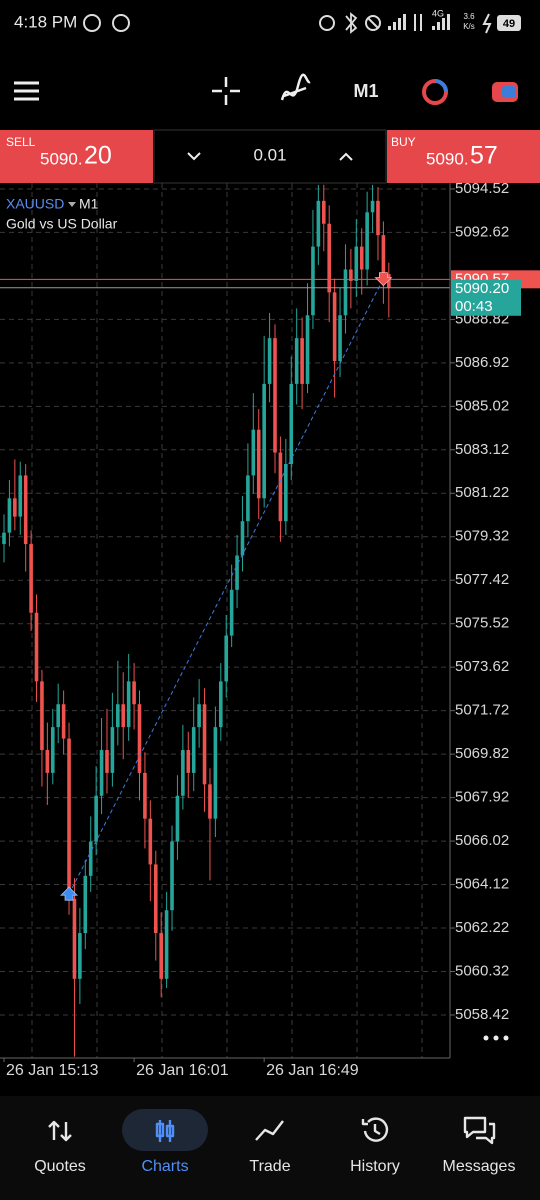 The image size is (540, 1200). I want to click on sell-label: SELL, so click(21, 142).